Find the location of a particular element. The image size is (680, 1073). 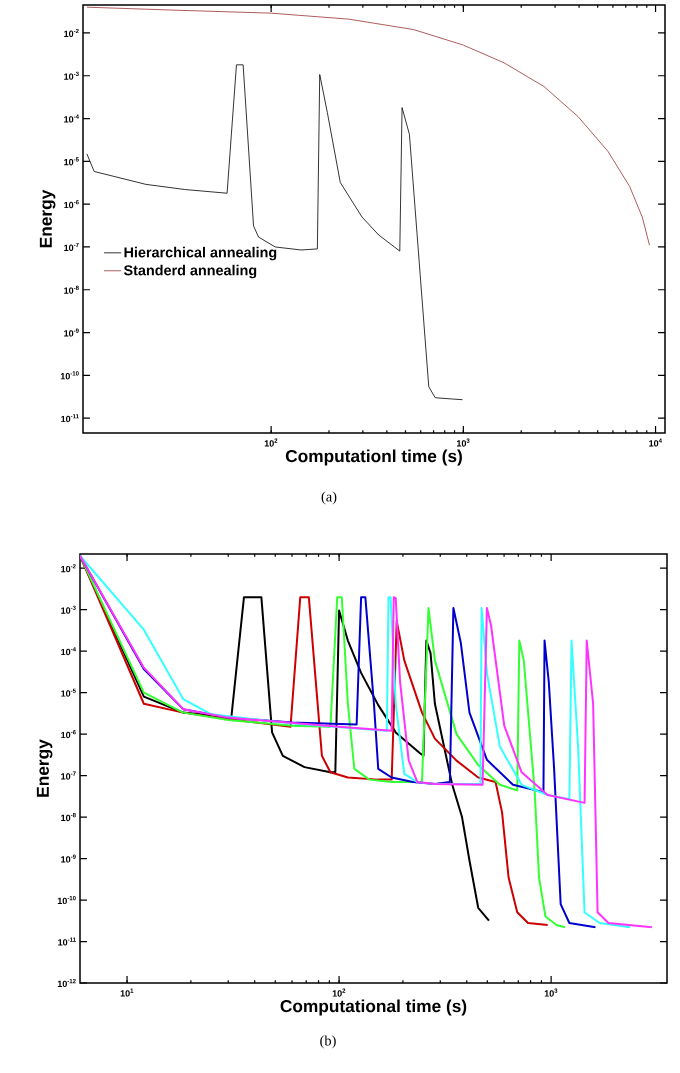

x-axis-title: Computationl time (s) is located at coordinates (373, 457).